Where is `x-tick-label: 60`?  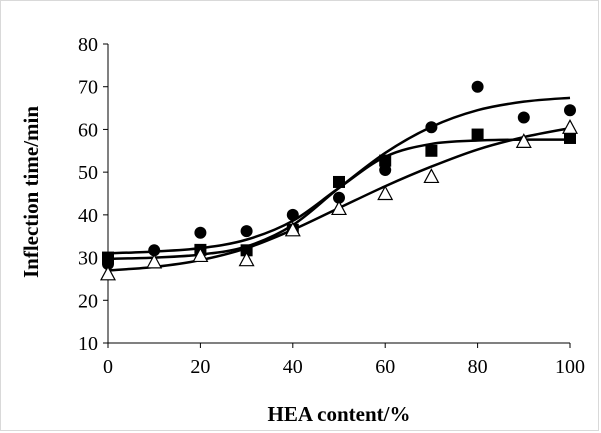
x-tick-label: 60 is located at coordinates (385, 367).